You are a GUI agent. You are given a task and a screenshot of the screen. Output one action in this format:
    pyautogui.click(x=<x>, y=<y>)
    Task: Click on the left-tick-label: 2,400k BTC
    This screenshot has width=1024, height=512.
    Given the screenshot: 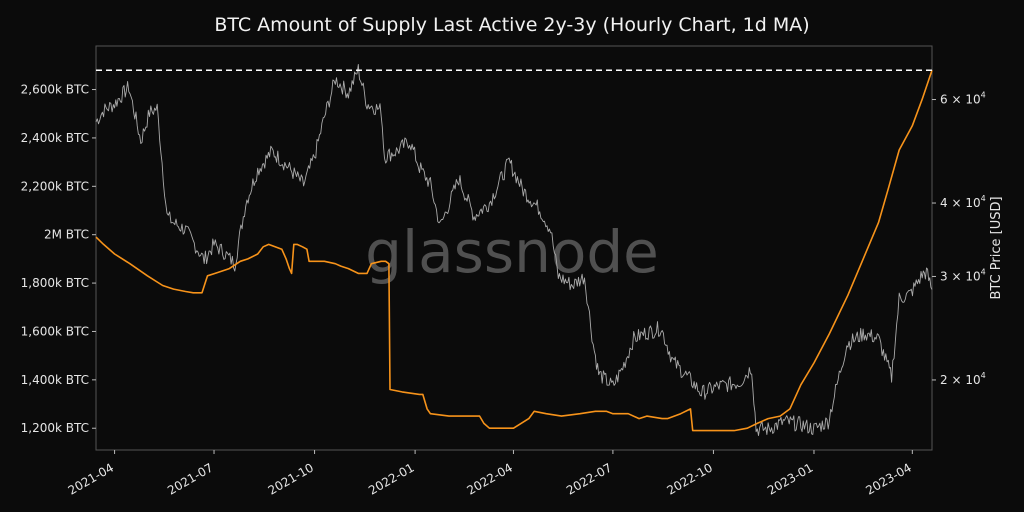 What is the action you would take?
    pyautogui.click(x=55, y=138)
    